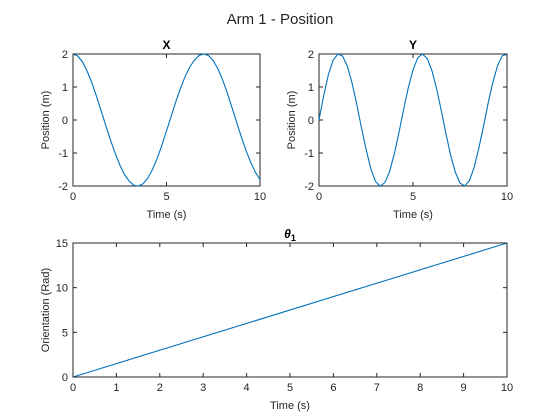  I want to click on chart-2-y-tick-label: 0, so click(311, 121).